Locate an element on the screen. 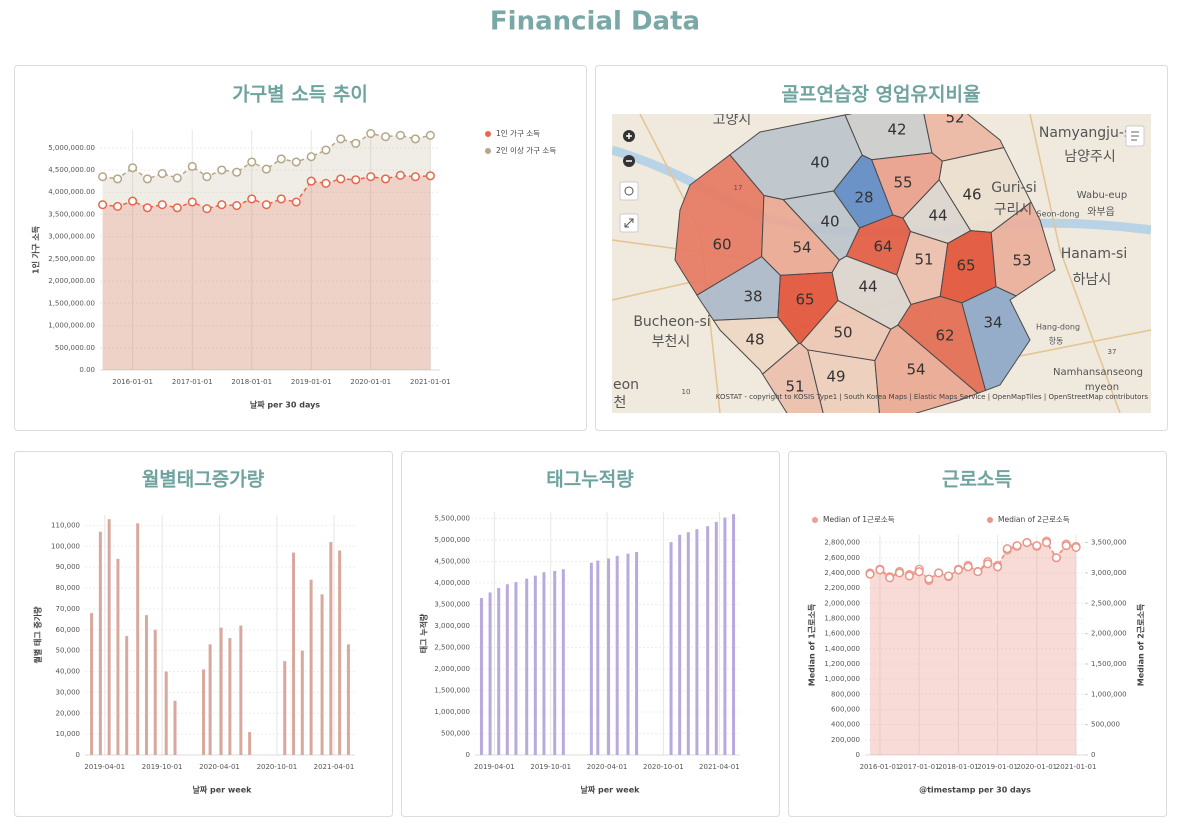  x-tick-label: 2019-10-01 is located at coordinates (550, 767).